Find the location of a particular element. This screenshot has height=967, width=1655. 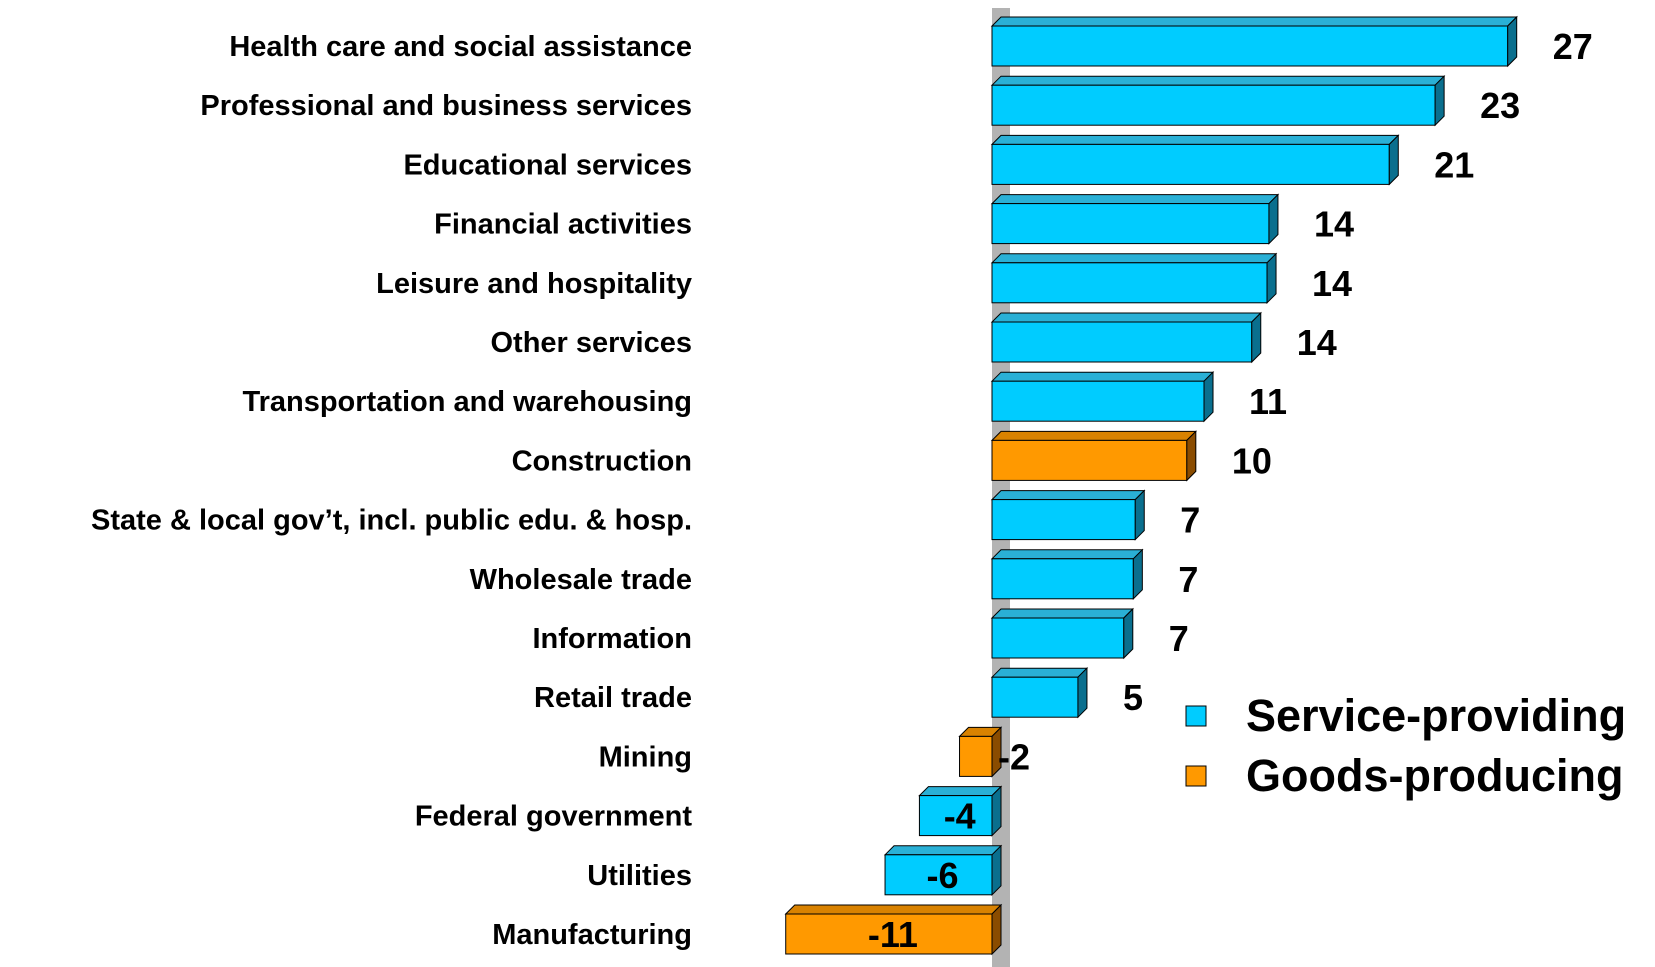

category-label-utilities: Utilities is located at coordinates (639, 876).